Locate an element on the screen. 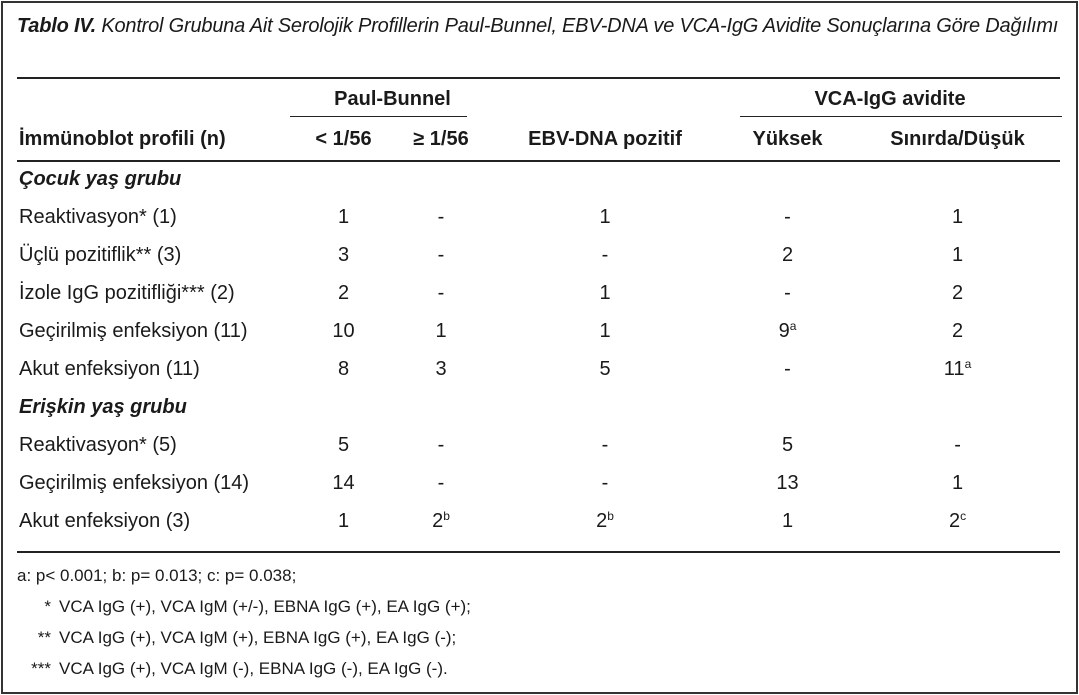 This screenshot has width=1079, height=695. column-header: EBV-DNA pozitif is located at coordinates (605, 138).